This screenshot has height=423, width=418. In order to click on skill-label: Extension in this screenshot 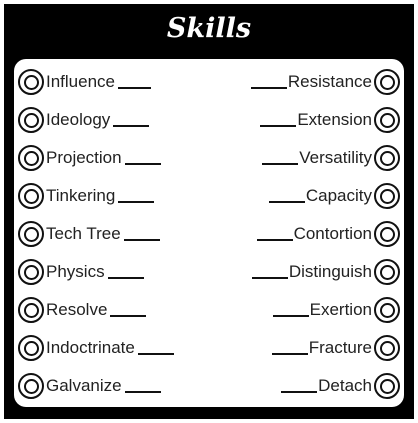, I will do `click(334, 119)`.